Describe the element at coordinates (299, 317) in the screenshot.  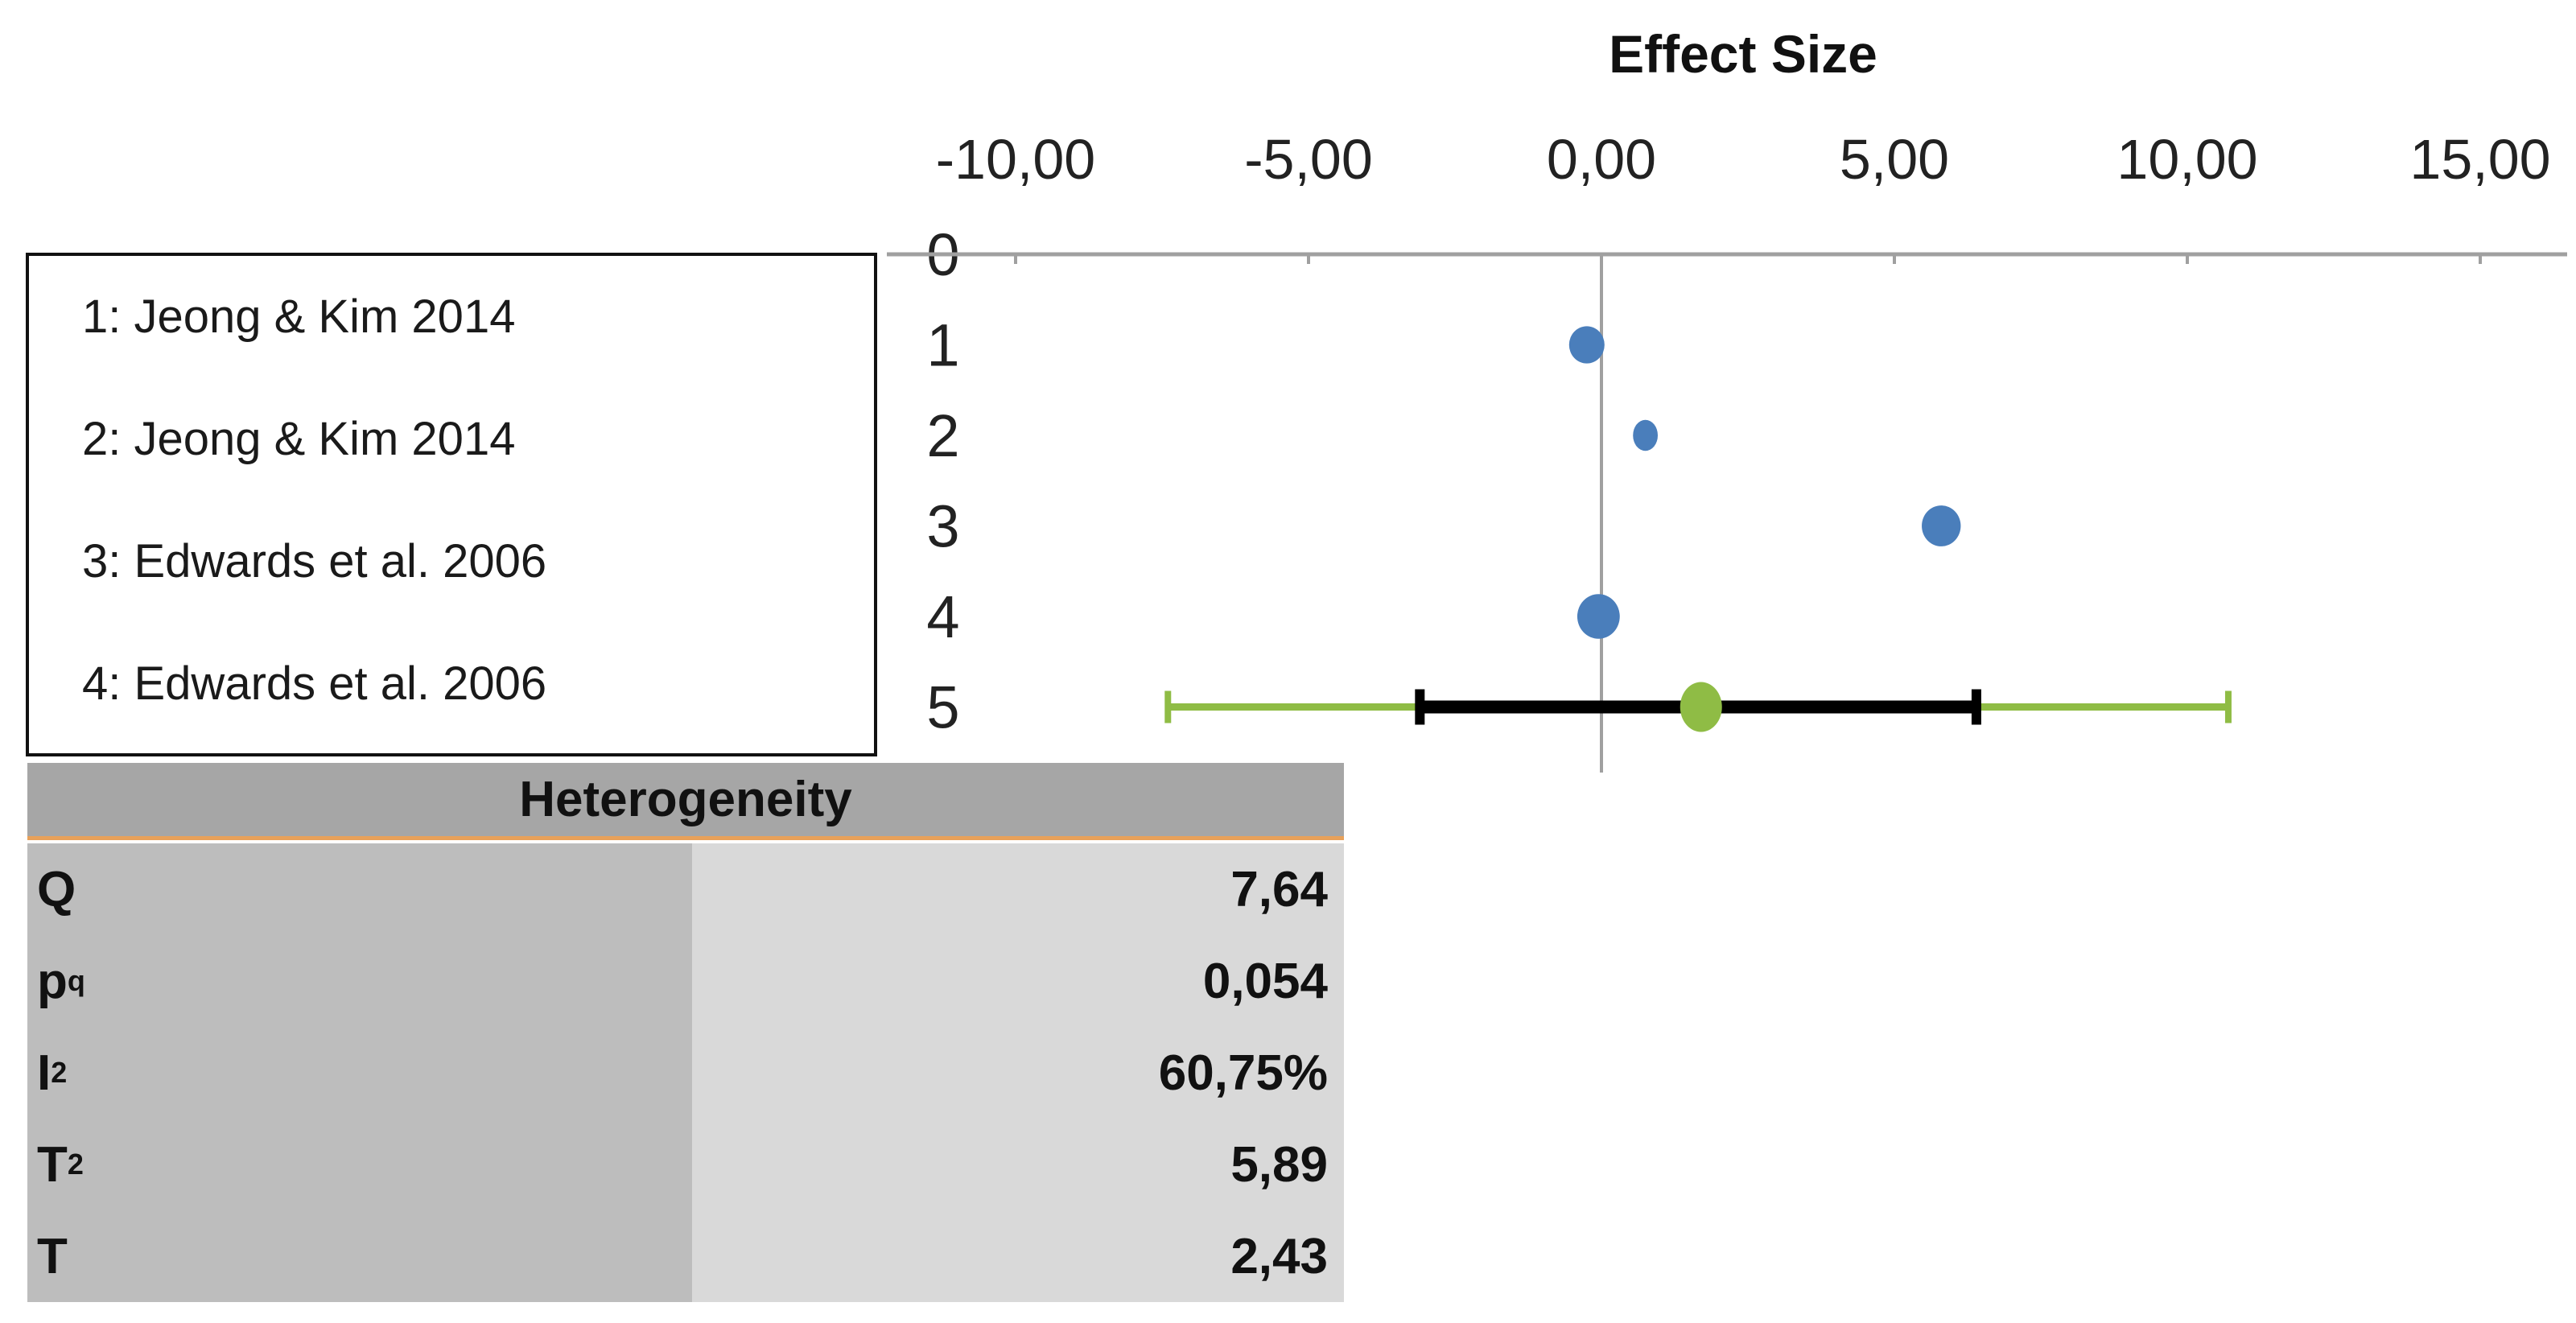
I see `legend-item-1: 1: Jeong & Kim 2014` at that location.